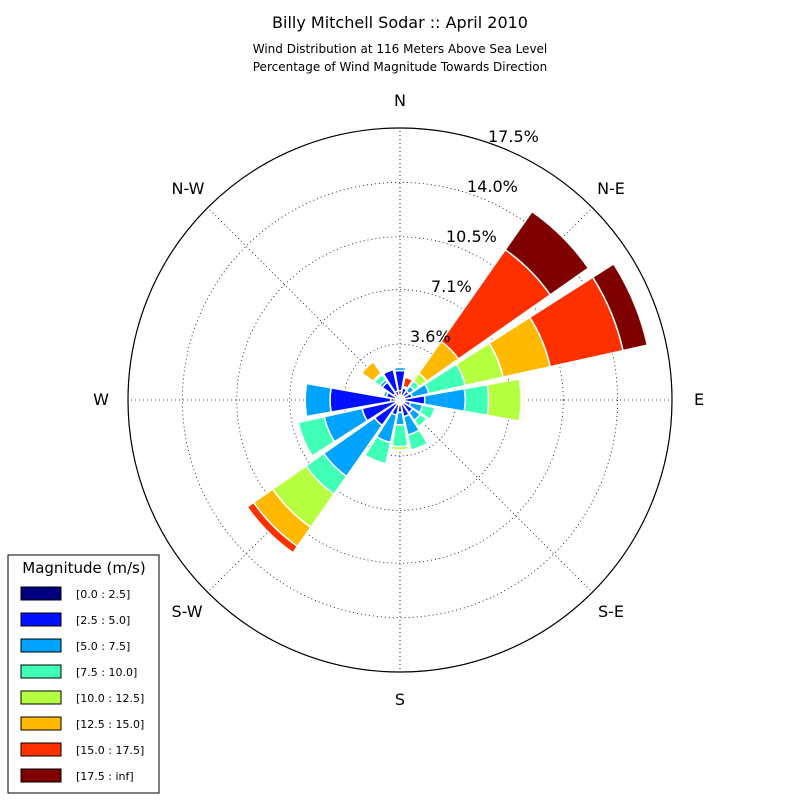  What do you see at coordinates (103, 594) in the screenshot?
I see `legend-label: [0.0 : 2.5]` at bounding box center [103, 594].